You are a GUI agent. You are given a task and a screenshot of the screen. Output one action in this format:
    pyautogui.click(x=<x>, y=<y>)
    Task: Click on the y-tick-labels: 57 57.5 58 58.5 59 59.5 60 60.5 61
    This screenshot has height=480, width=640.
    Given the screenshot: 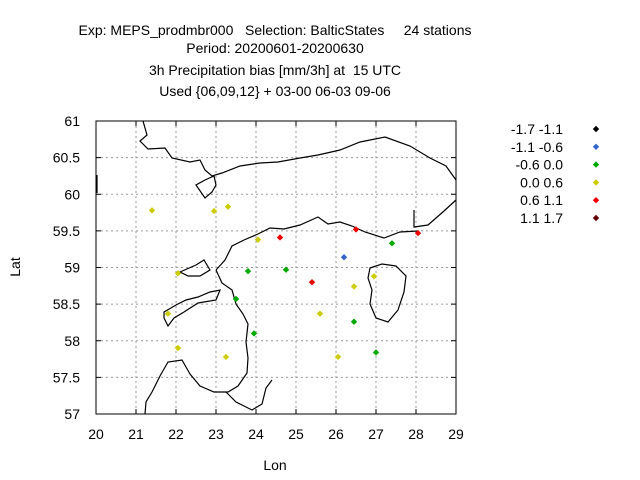 What is the action you would take?
    pyautogui.click(x=66, y=267)
    